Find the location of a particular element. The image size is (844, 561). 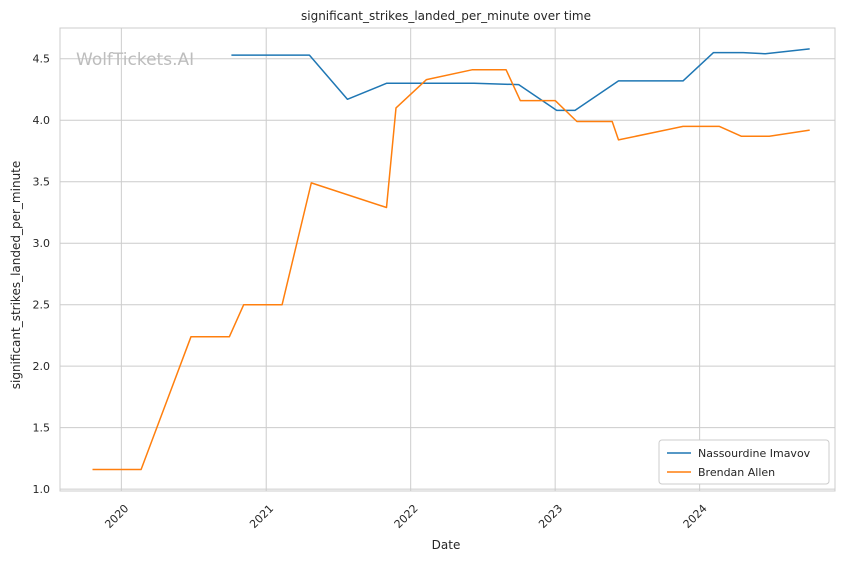

y-tick-label: 1.0 is located at coordinates (42, 489).